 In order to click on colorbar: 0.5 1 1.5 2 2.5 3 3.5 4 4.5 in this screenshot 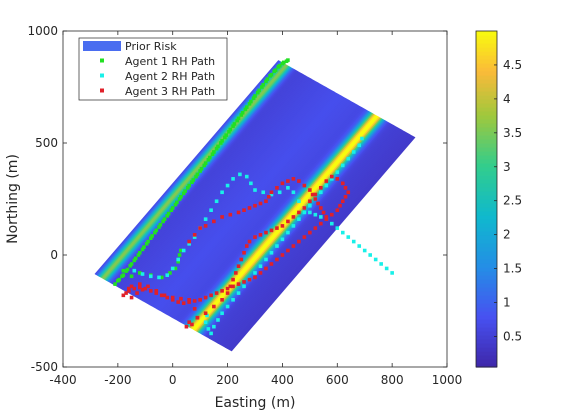, I will do `click(498, 199)`.